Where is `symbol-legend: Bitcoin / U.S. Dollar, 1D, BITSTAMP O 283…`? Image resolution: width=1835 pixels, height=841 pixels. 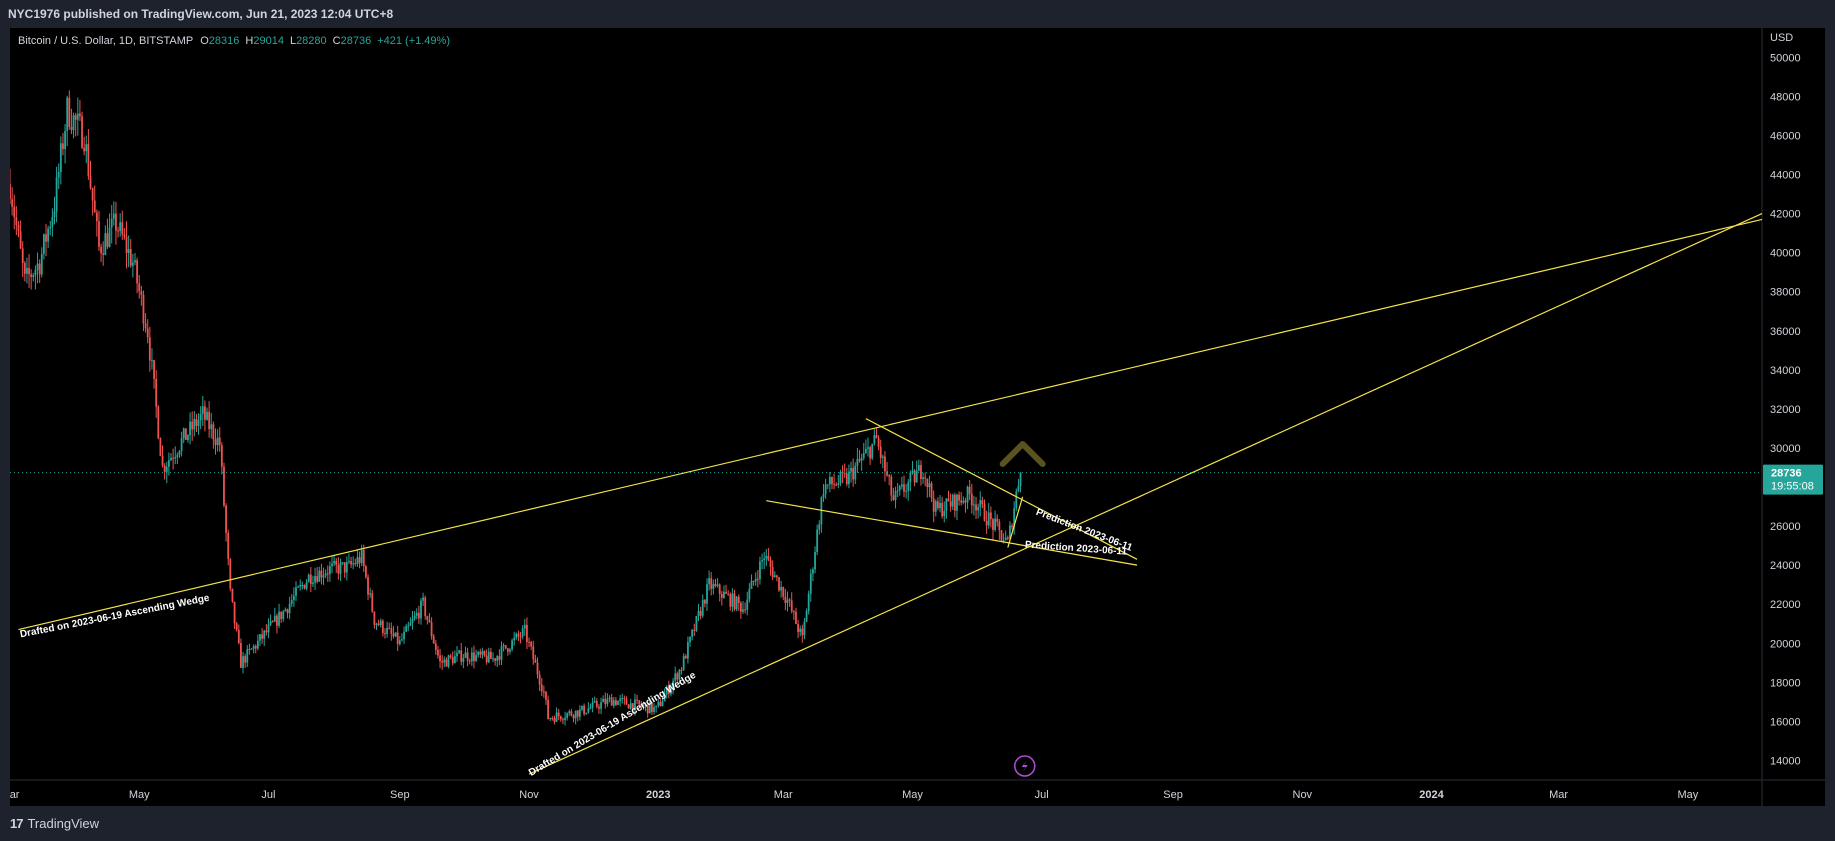
symbol-legend: Bitcoin / U.S. Dollar, 1D, BITSTAMP O 283… is located at coordinates (237, 41).